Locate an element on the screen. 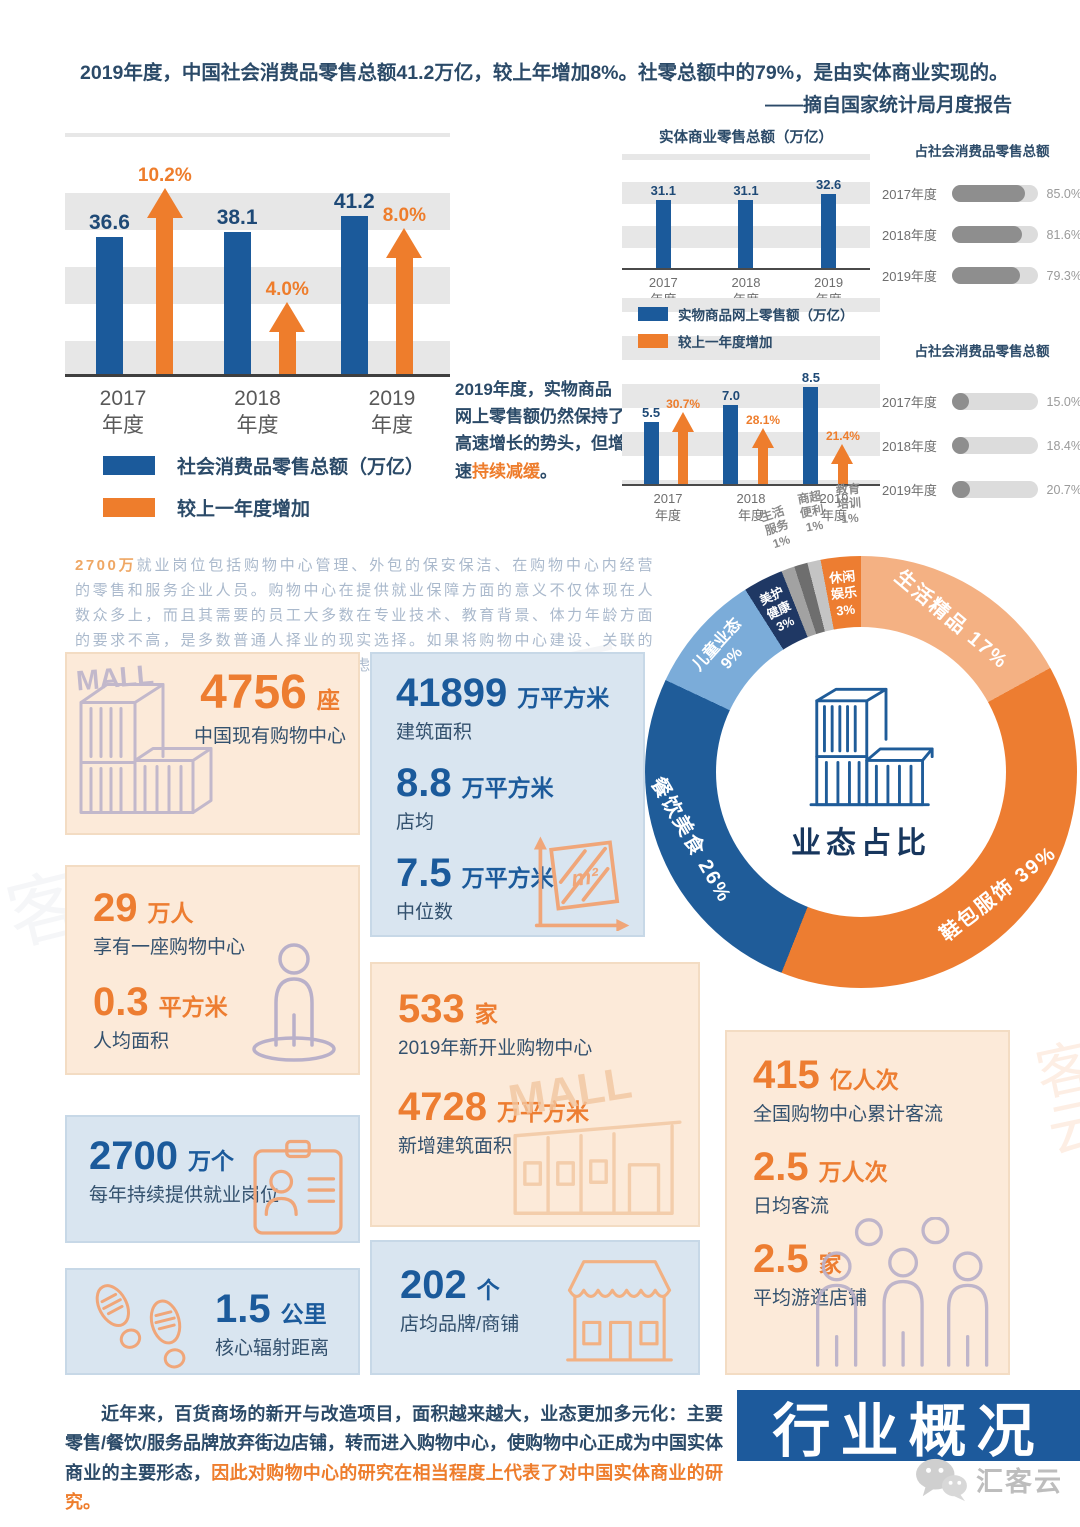 The height and width of the screenshot is (1527, 1080). stat-box-core-radius: 1.5 公里 核心辐射距离 is located at coordinates (212, 1321).